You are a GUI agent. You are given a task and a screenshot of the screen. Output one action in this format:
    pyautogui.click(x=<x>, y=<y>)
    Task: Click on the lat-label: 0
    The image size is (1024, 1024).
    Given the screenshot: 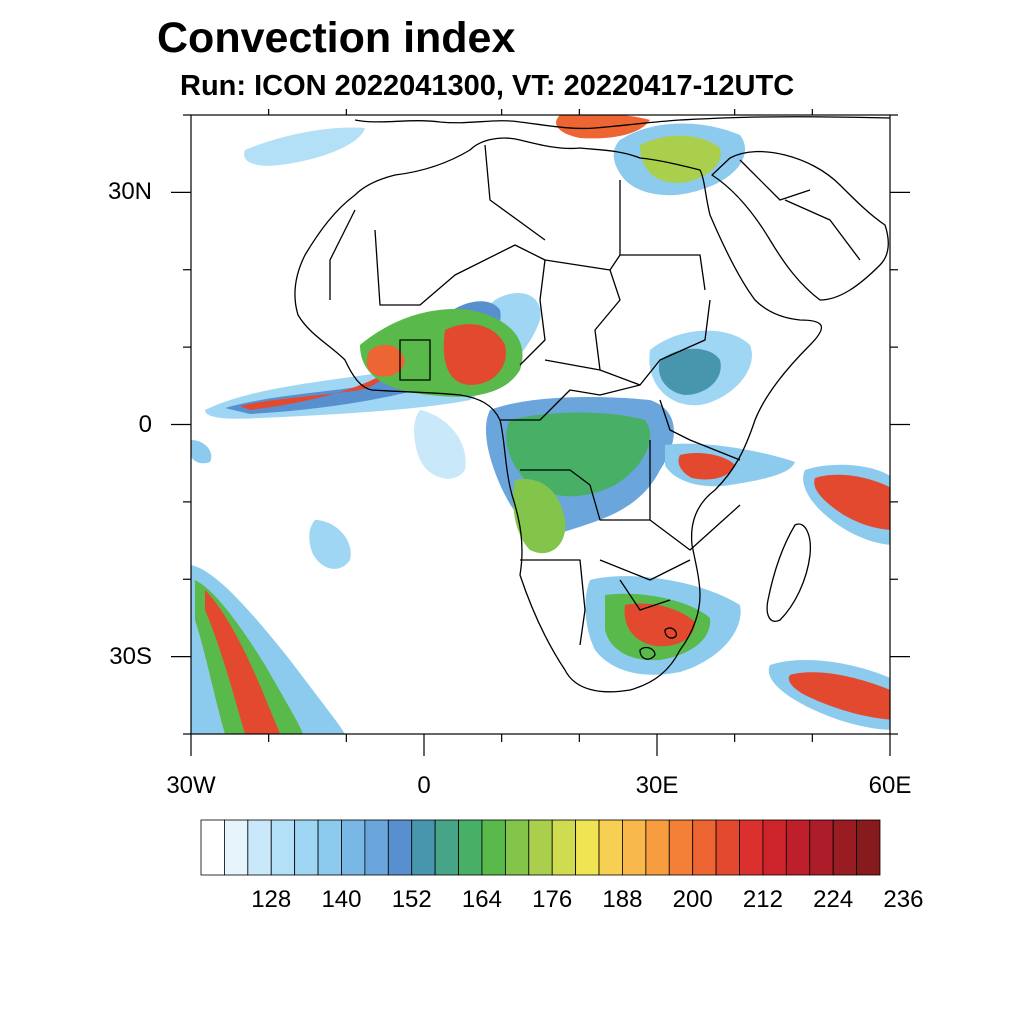 What is the action you would take?
    pyautogui.click(x=145, y=424)
    